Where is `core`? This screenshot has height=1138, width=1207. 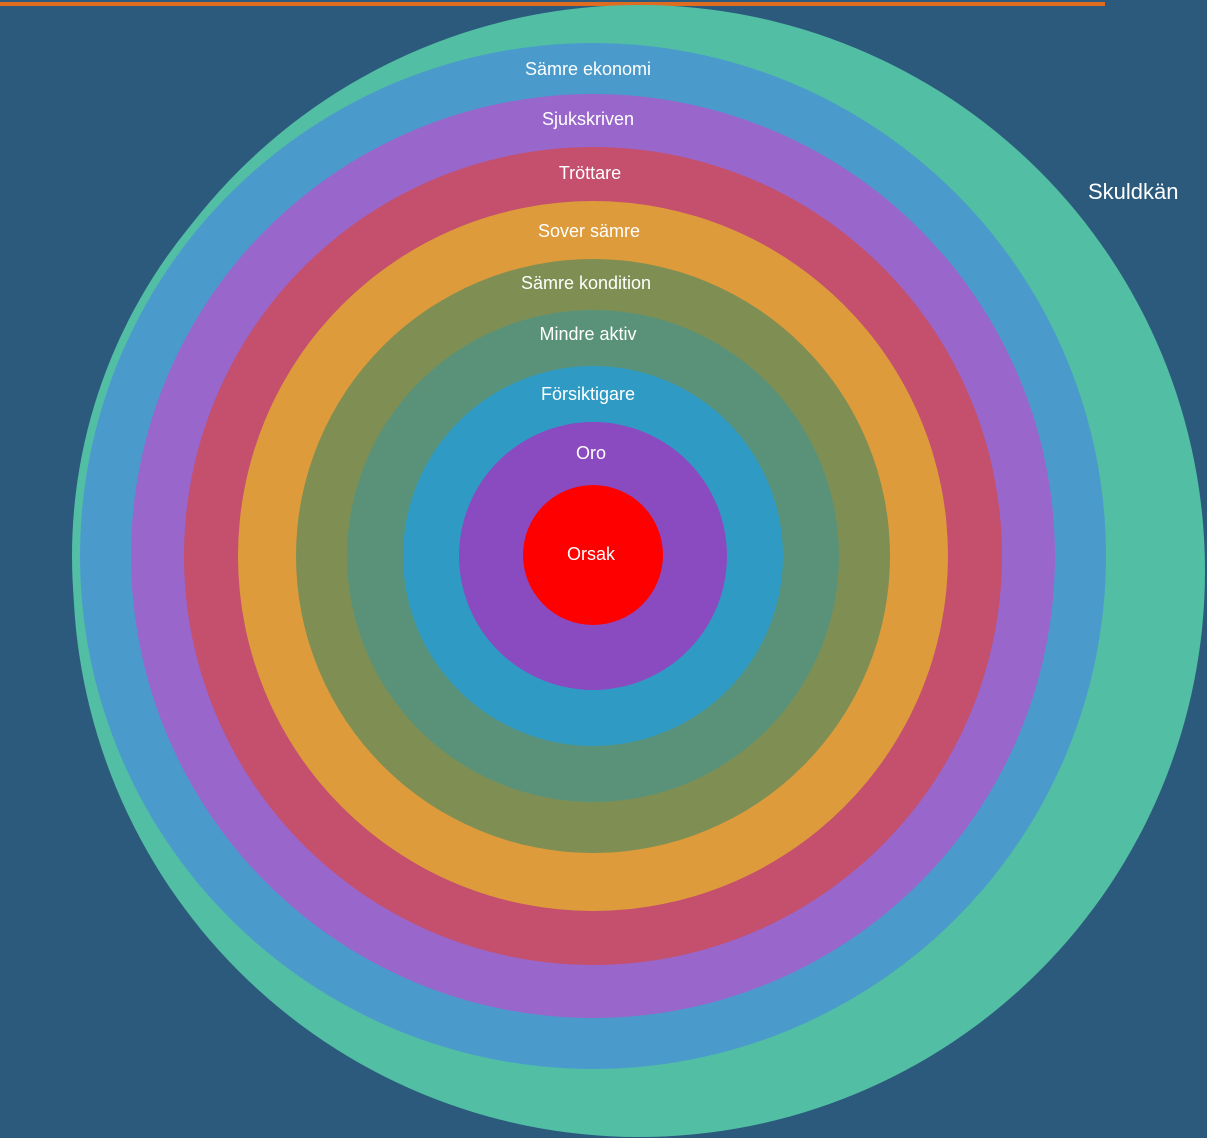 core is located at coordinates (593, 555).